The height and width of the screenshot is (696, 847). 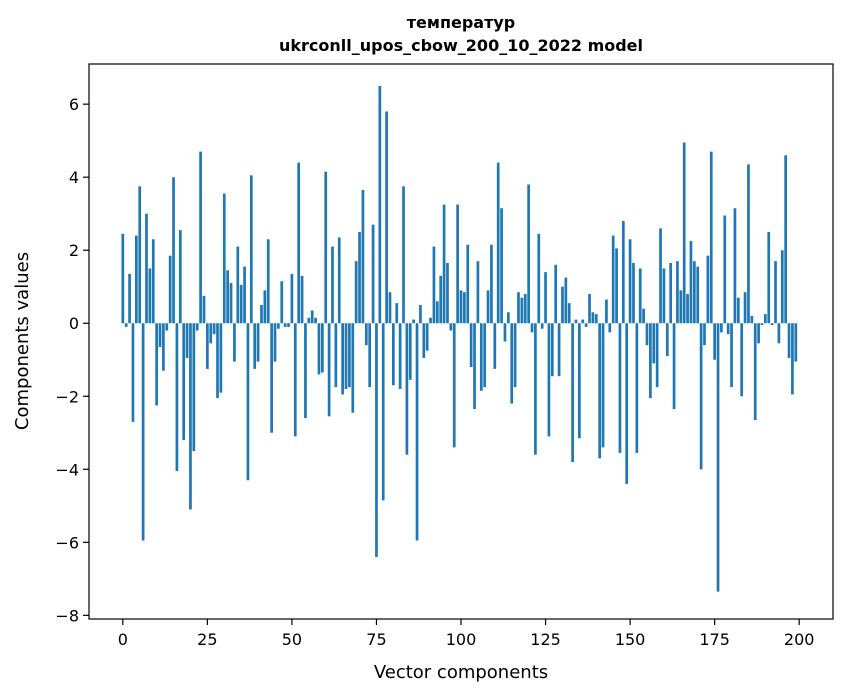 I want to click on y-tick-label: −8, so click(x=67, y=615).